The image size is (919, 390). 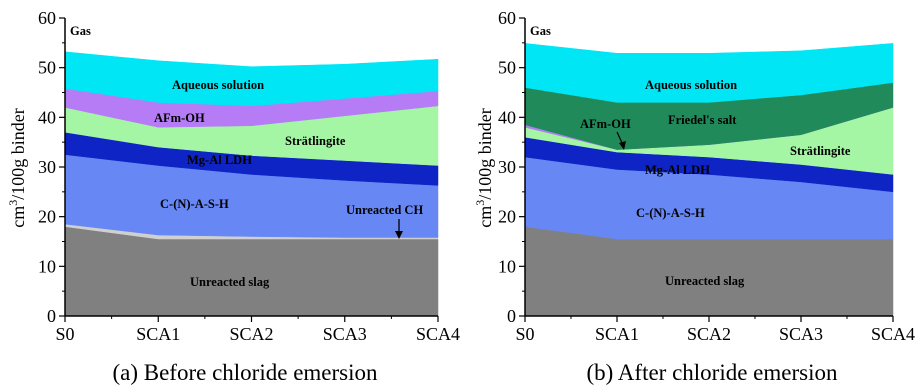 I want to click on panel-a-x-tick-label-sca1: SCA1, so click(x=158, y=334).